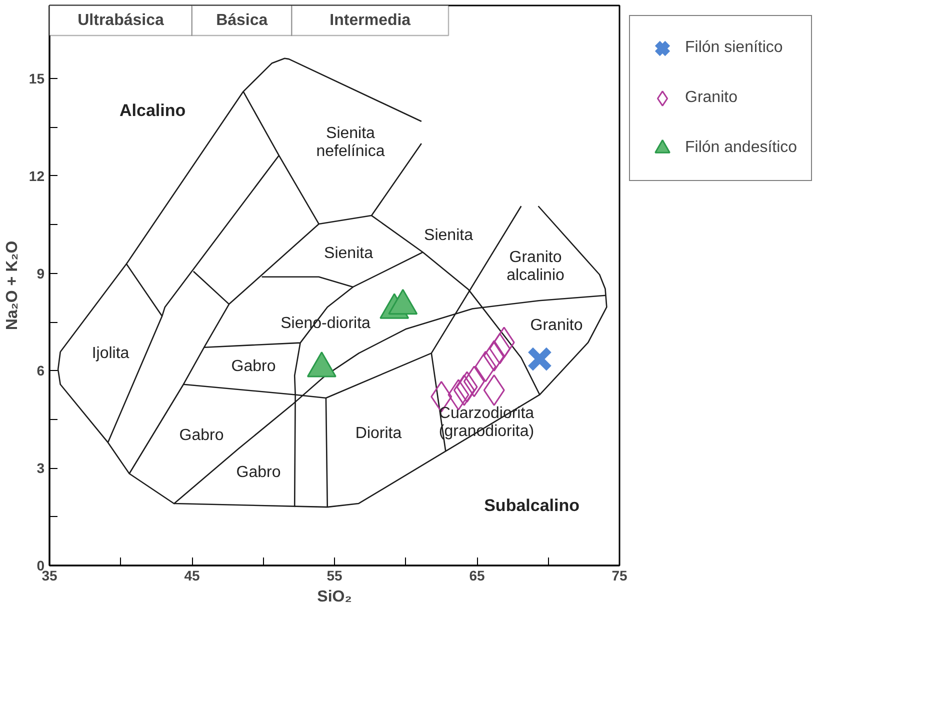 The height and width of the screenshot is (713, 935). I want to click on annotation: Granito alcalinio, so click(535, 266).